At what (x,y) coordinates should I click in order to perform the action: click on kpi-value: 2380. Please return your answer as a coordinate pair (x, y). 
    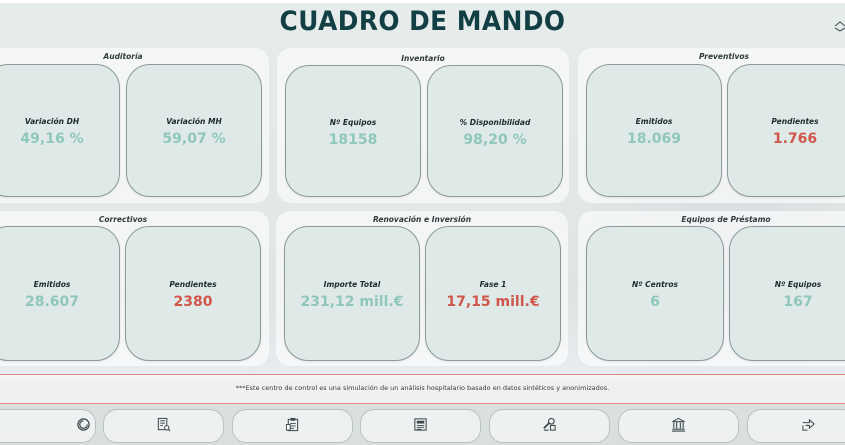
    Looking at the image, I should click on (193, 302).